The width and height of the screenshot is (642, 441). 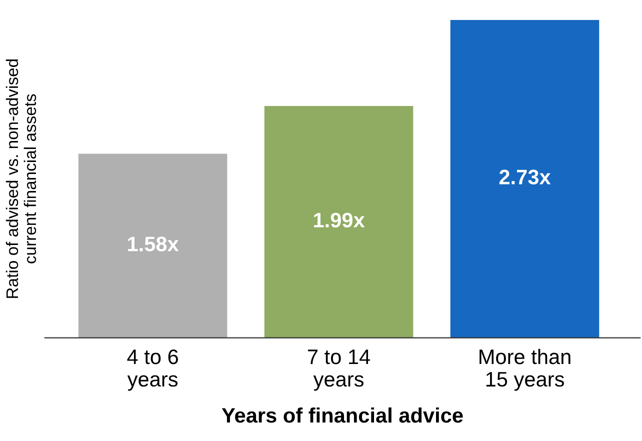 What do you see at coordinates (152, 370) in the screenshot?
I see `x-tick-label: 4 to 6 years` at bounding box center [152, 370].